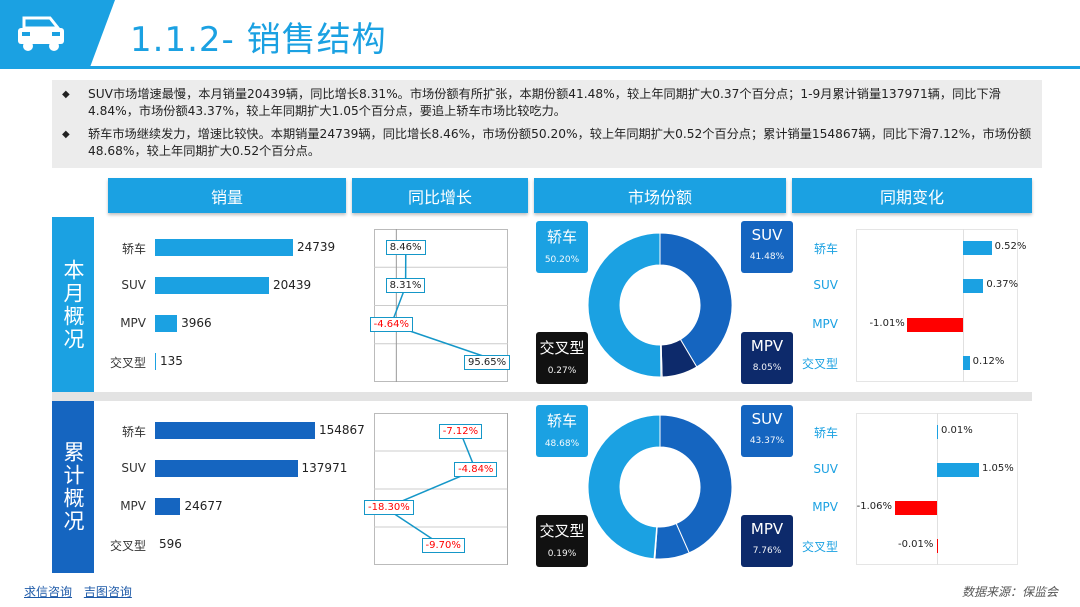 Image resolution: width=1080 pixels, height=607 pixels. I want to click on change-value-label: 0.01%, so click(957, 430).